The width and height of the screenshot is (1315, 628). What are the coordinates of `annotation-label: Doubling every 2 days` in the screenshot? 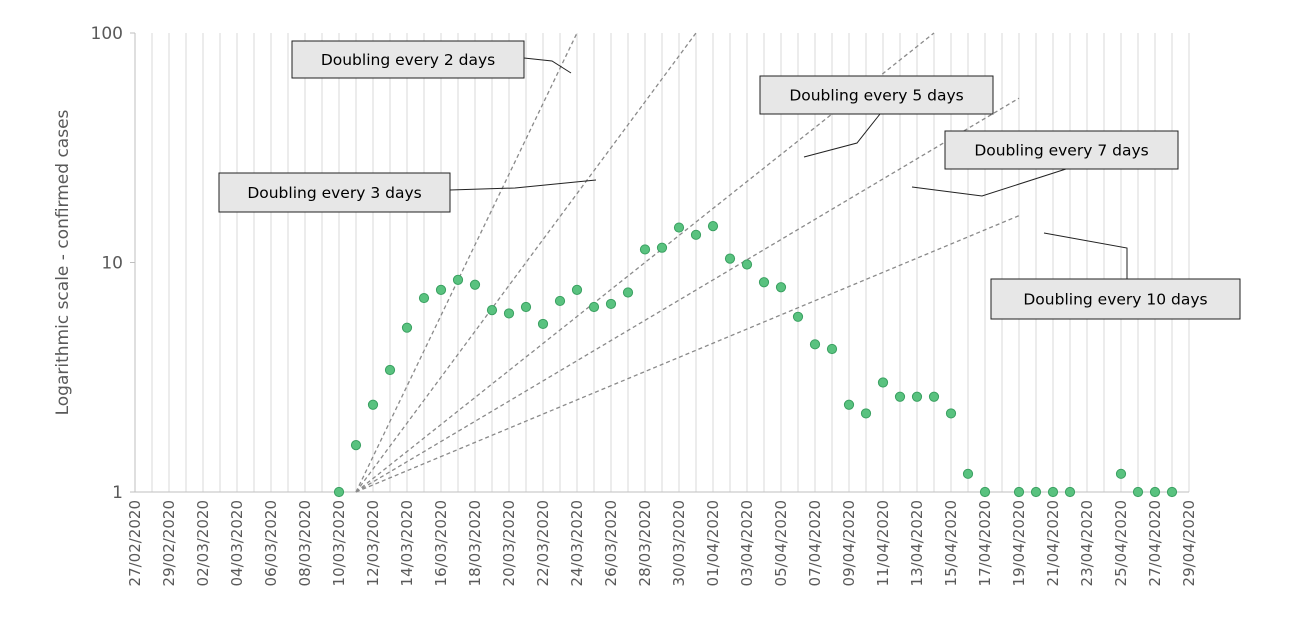 It's located at (408, 60).